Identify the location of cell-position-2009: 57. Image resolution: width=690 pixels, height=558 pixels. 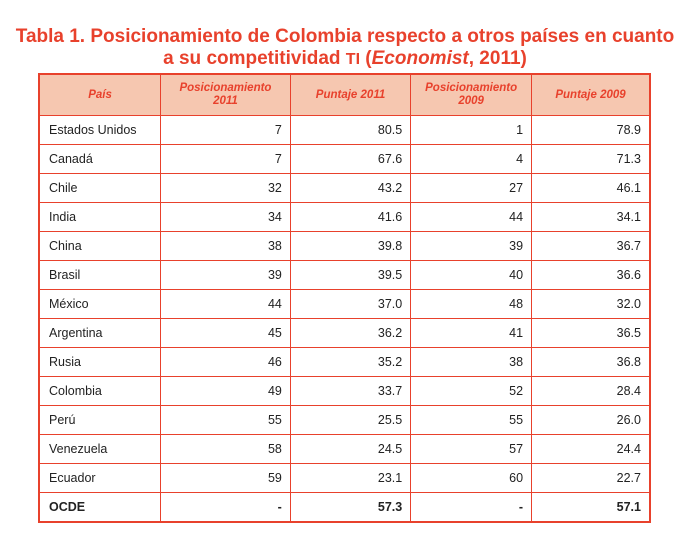
(471, 449).